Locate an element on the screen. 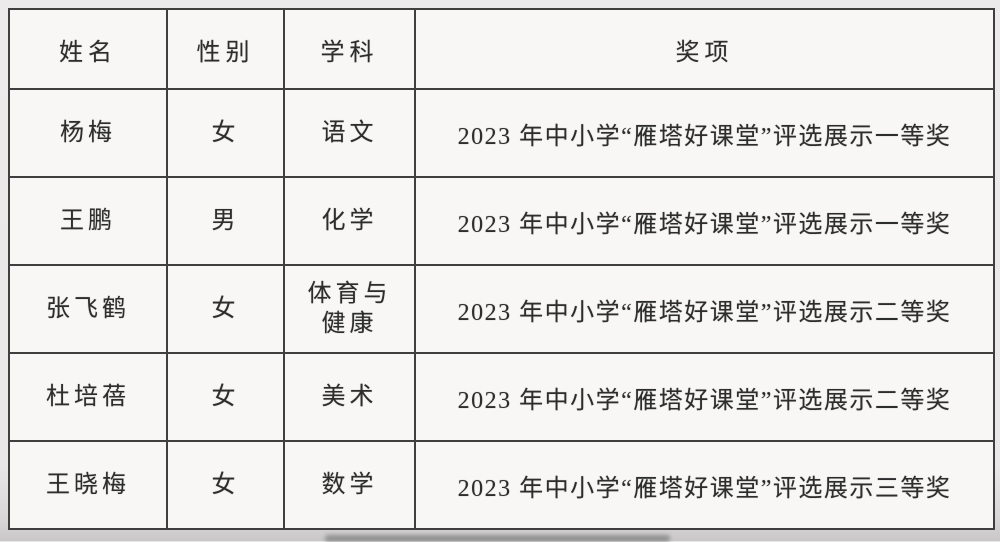  cell-subject: 美术 is located at coordinates (349, 397).